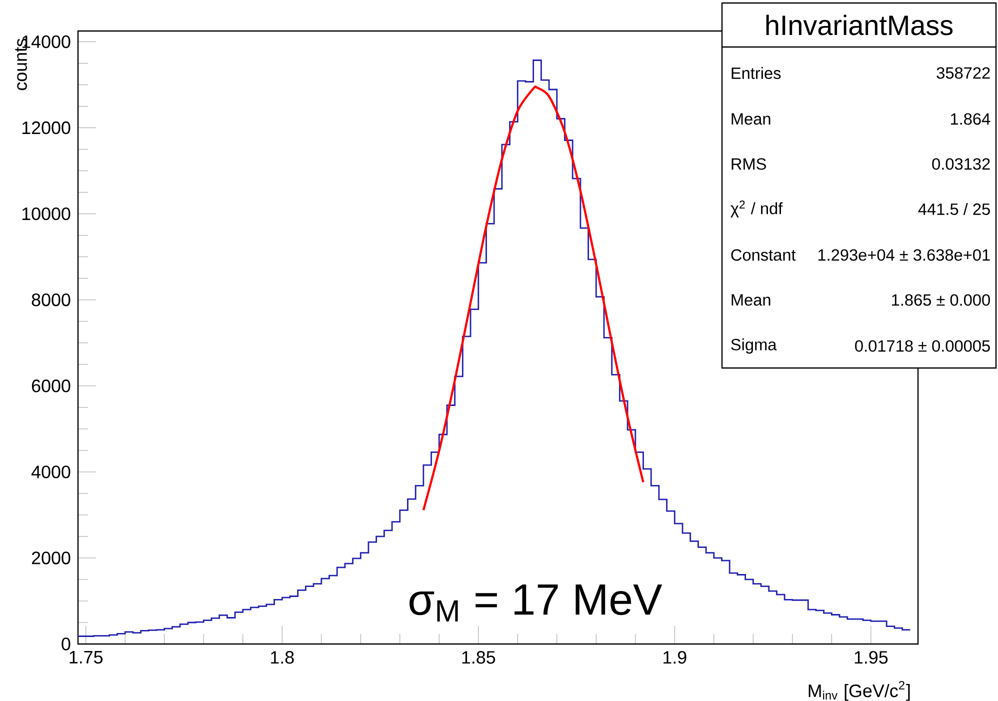  Describe the element at coordinates (533, 299) in the screenshot. I see `line-series` at that location.